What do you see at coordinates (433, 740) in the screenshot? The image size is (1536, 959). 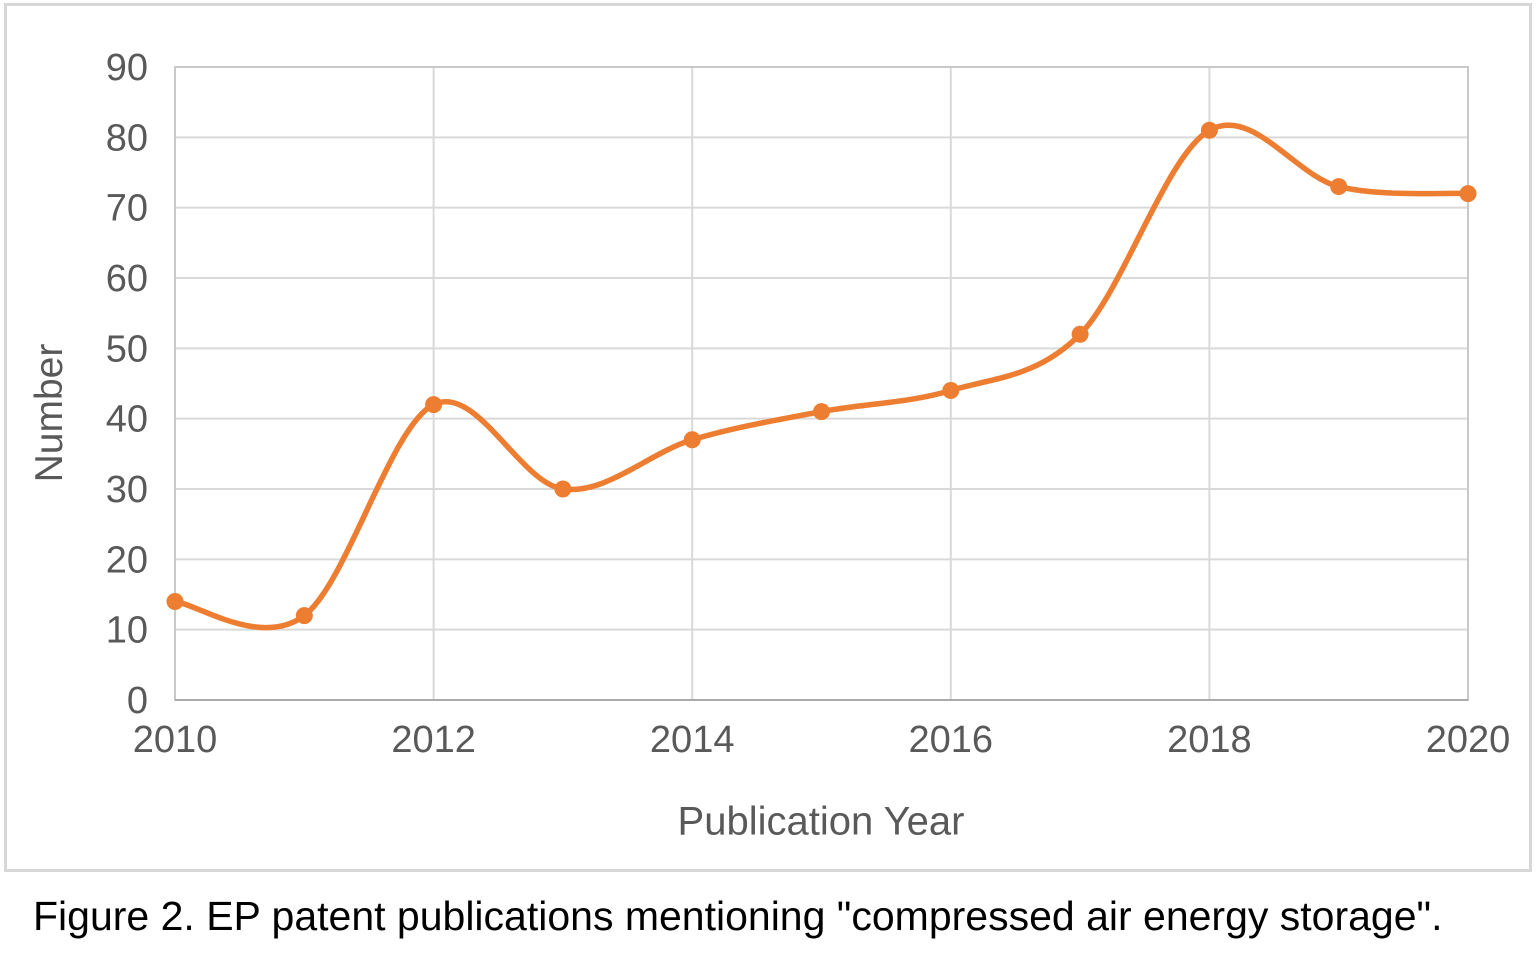 I see `x-tick-label: 2012` at bounding box center [433, 740].